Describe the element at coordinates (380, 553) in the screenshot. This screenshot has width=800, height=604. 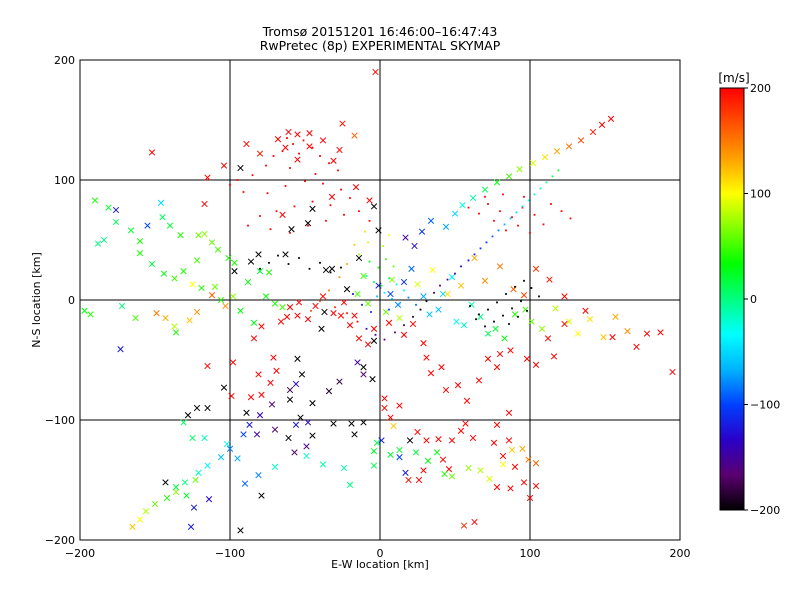
I see `x-tick-label: 0` at that location.